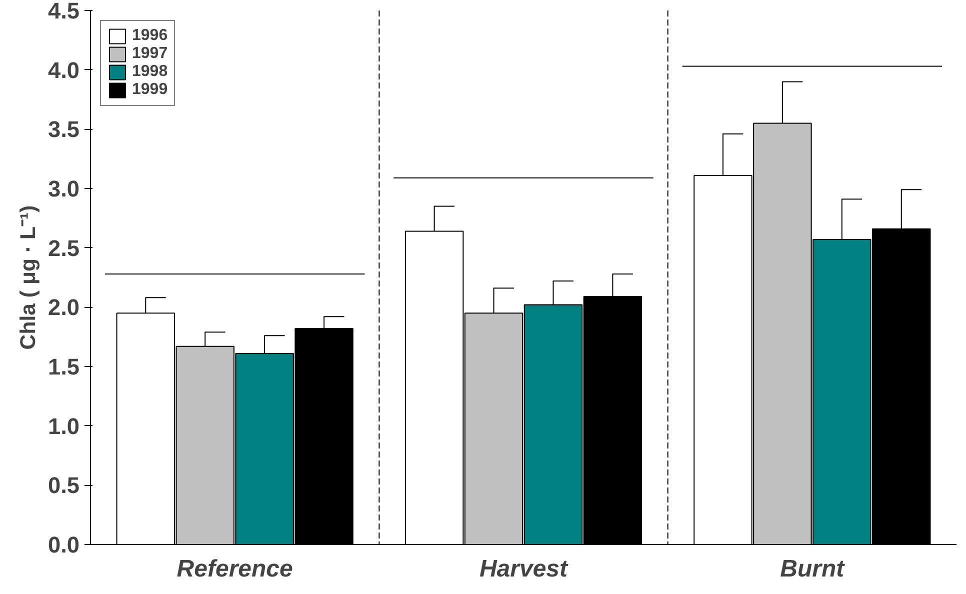 The height and width of the screenshot is (594, 966). What do you see at coordinates (64, 129) in the screenshot?
I see `y-tick-label: 3.5` at bounding box center [64, 129].